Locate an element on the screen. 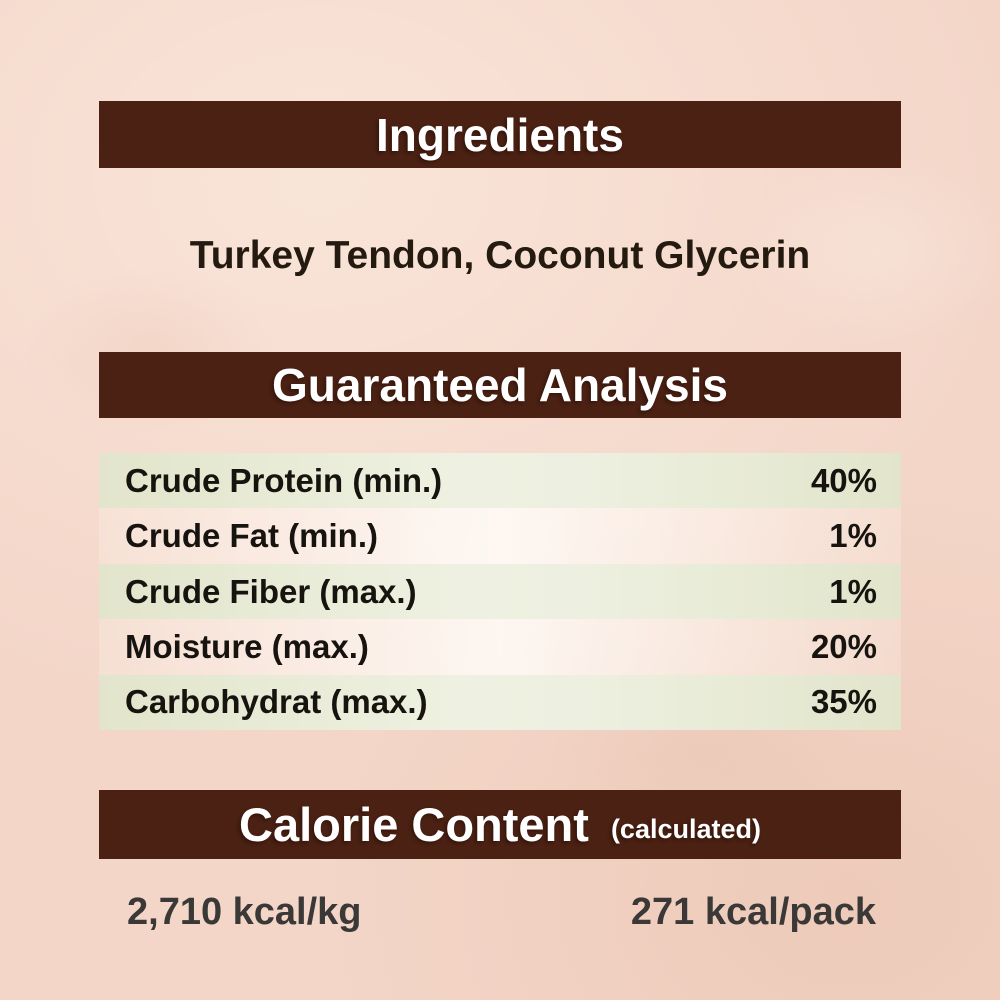 The width and height of the screenshot is (1000, 1000). row-value: 20% is located at coordinates (843, 646).